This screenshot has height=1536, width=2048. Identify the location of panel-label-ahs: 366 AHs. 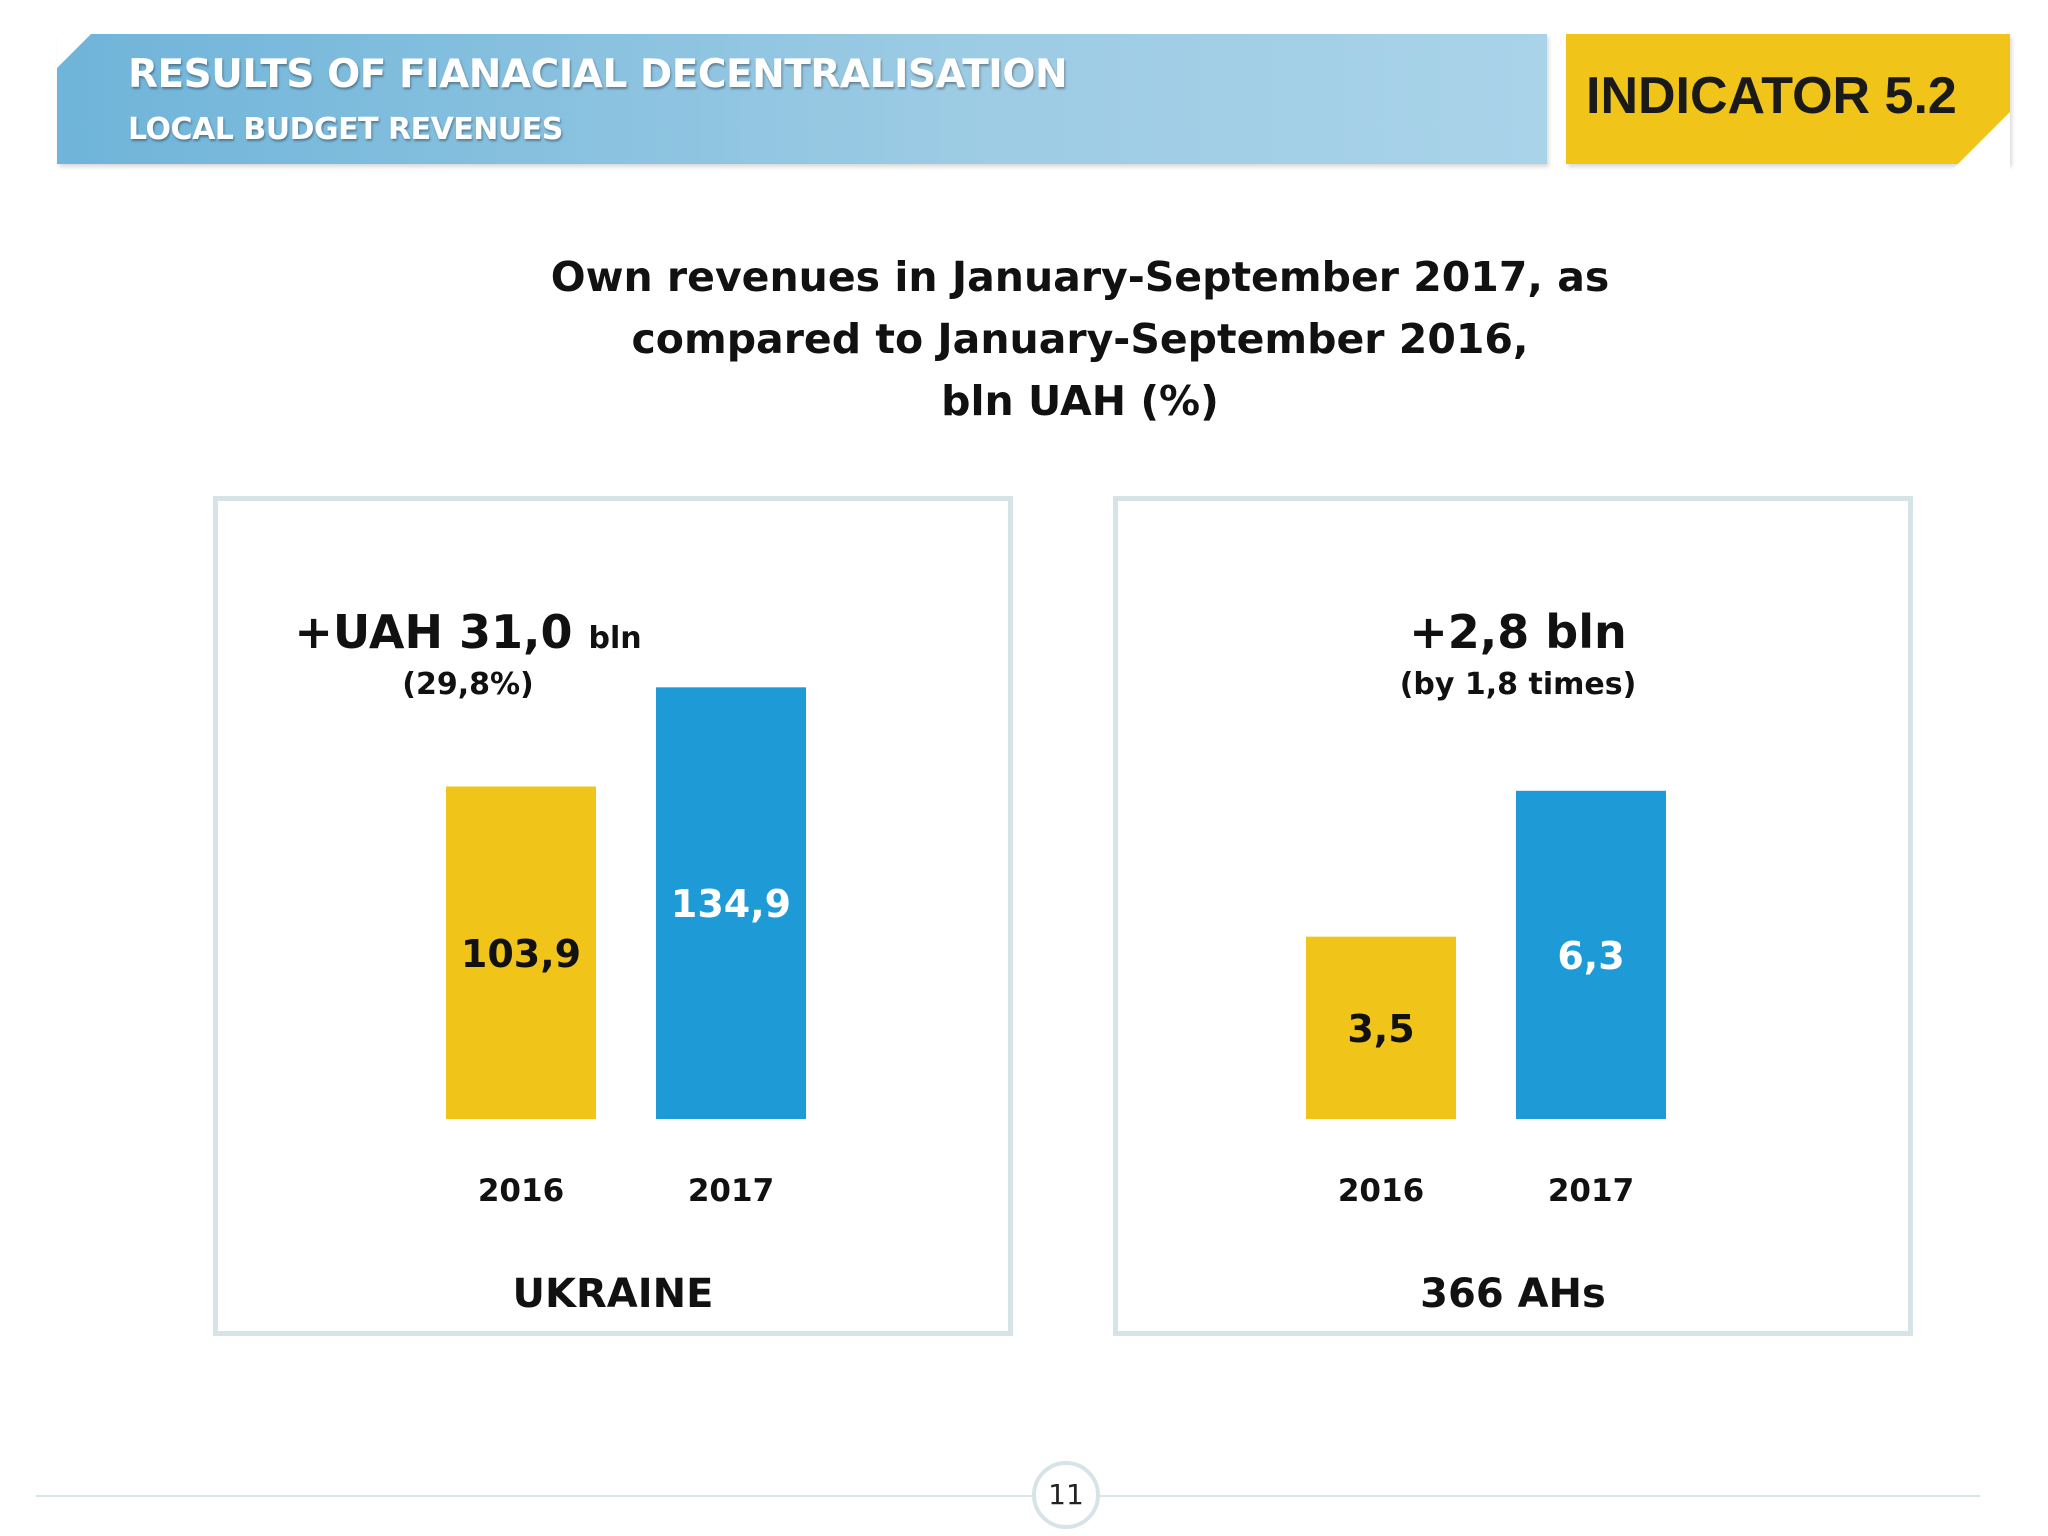
(1513, 1294).